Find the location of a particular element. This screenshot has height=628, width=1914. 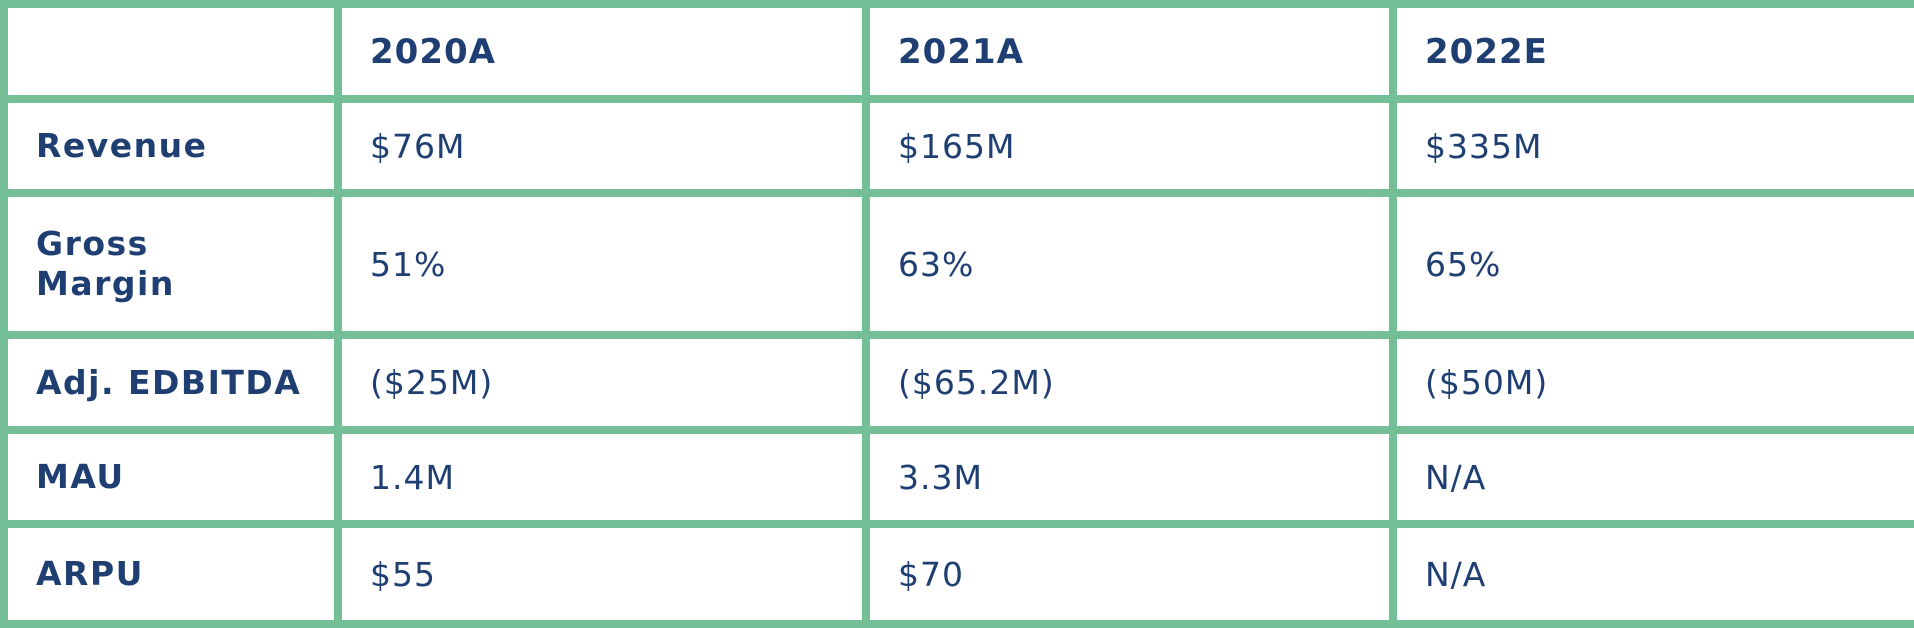

row-label-gross-margin-line-2: Margin is located at coordinates (105, 283).